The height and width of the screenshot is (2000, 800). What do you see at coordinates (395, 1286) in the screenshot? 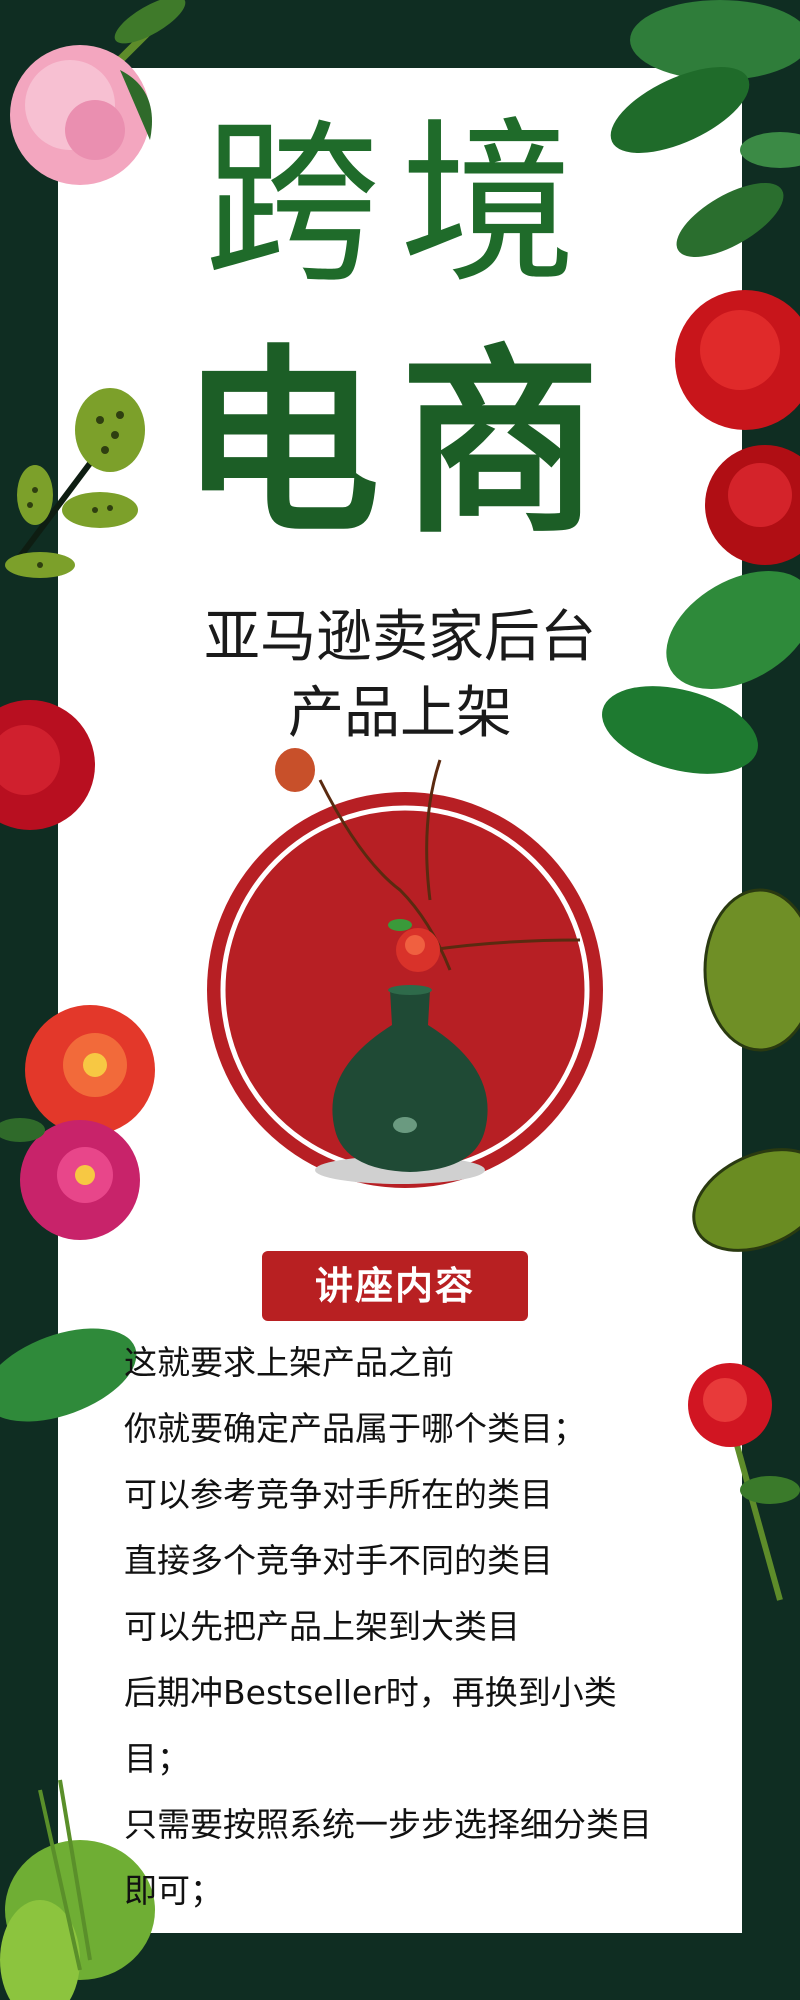
I see `section-badge: 讲座内容` at bounding box center [395, 1286].